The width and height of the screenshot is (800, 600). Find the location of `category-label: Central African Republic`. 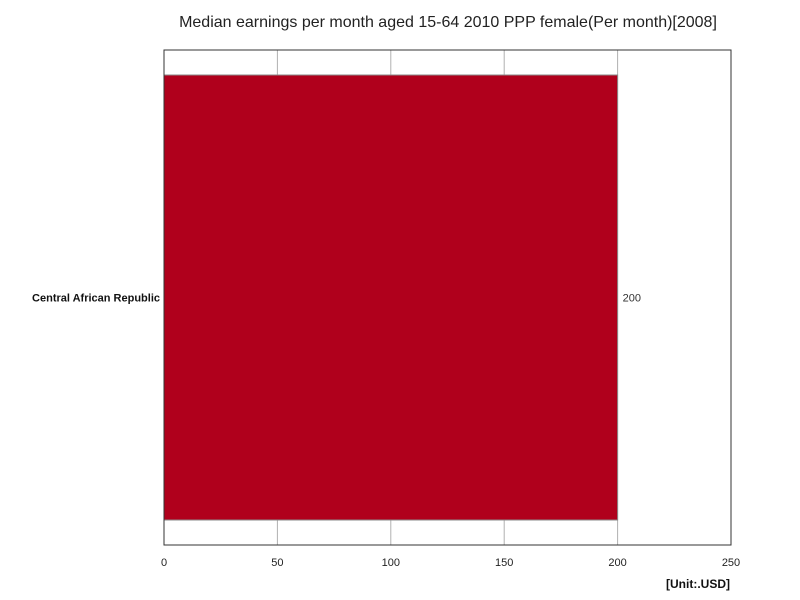

category-label: Central African Republic is located at coordinates (96, 299).